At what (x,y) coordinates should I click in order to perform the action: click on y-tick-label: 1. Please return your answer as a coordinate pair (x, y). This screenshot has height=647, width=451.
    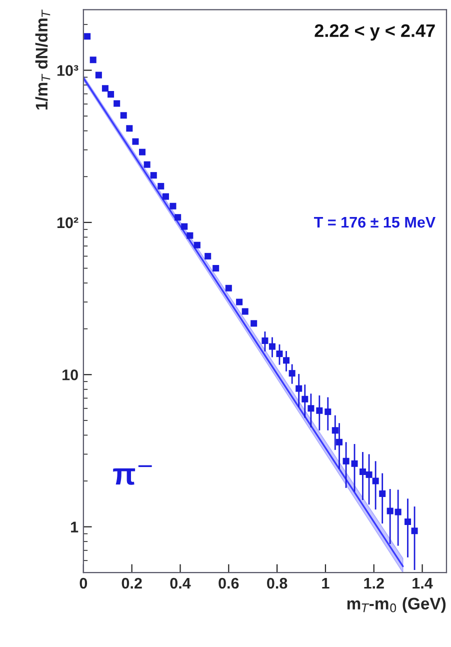
    Looking at the image, I should click on (74, 527).